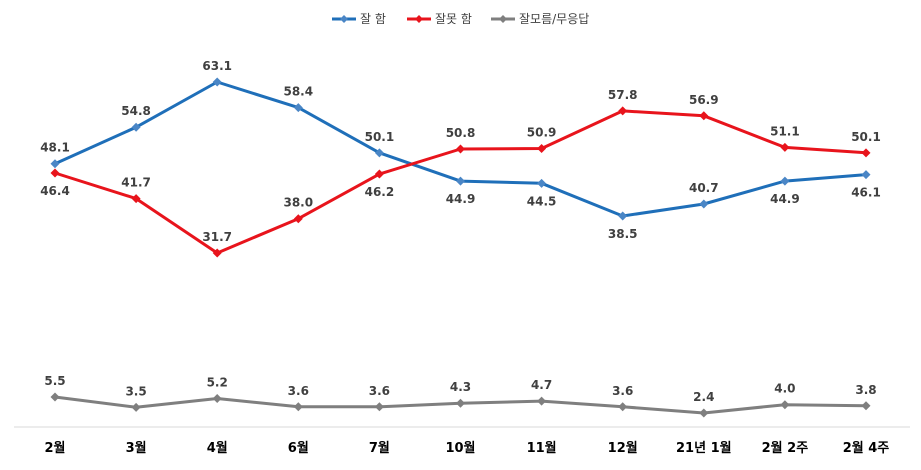  What do you see at coordinates (460, 387) in the screenshot?
I see `series-2-label-5: 4.3` at bounding box center [460, 387].